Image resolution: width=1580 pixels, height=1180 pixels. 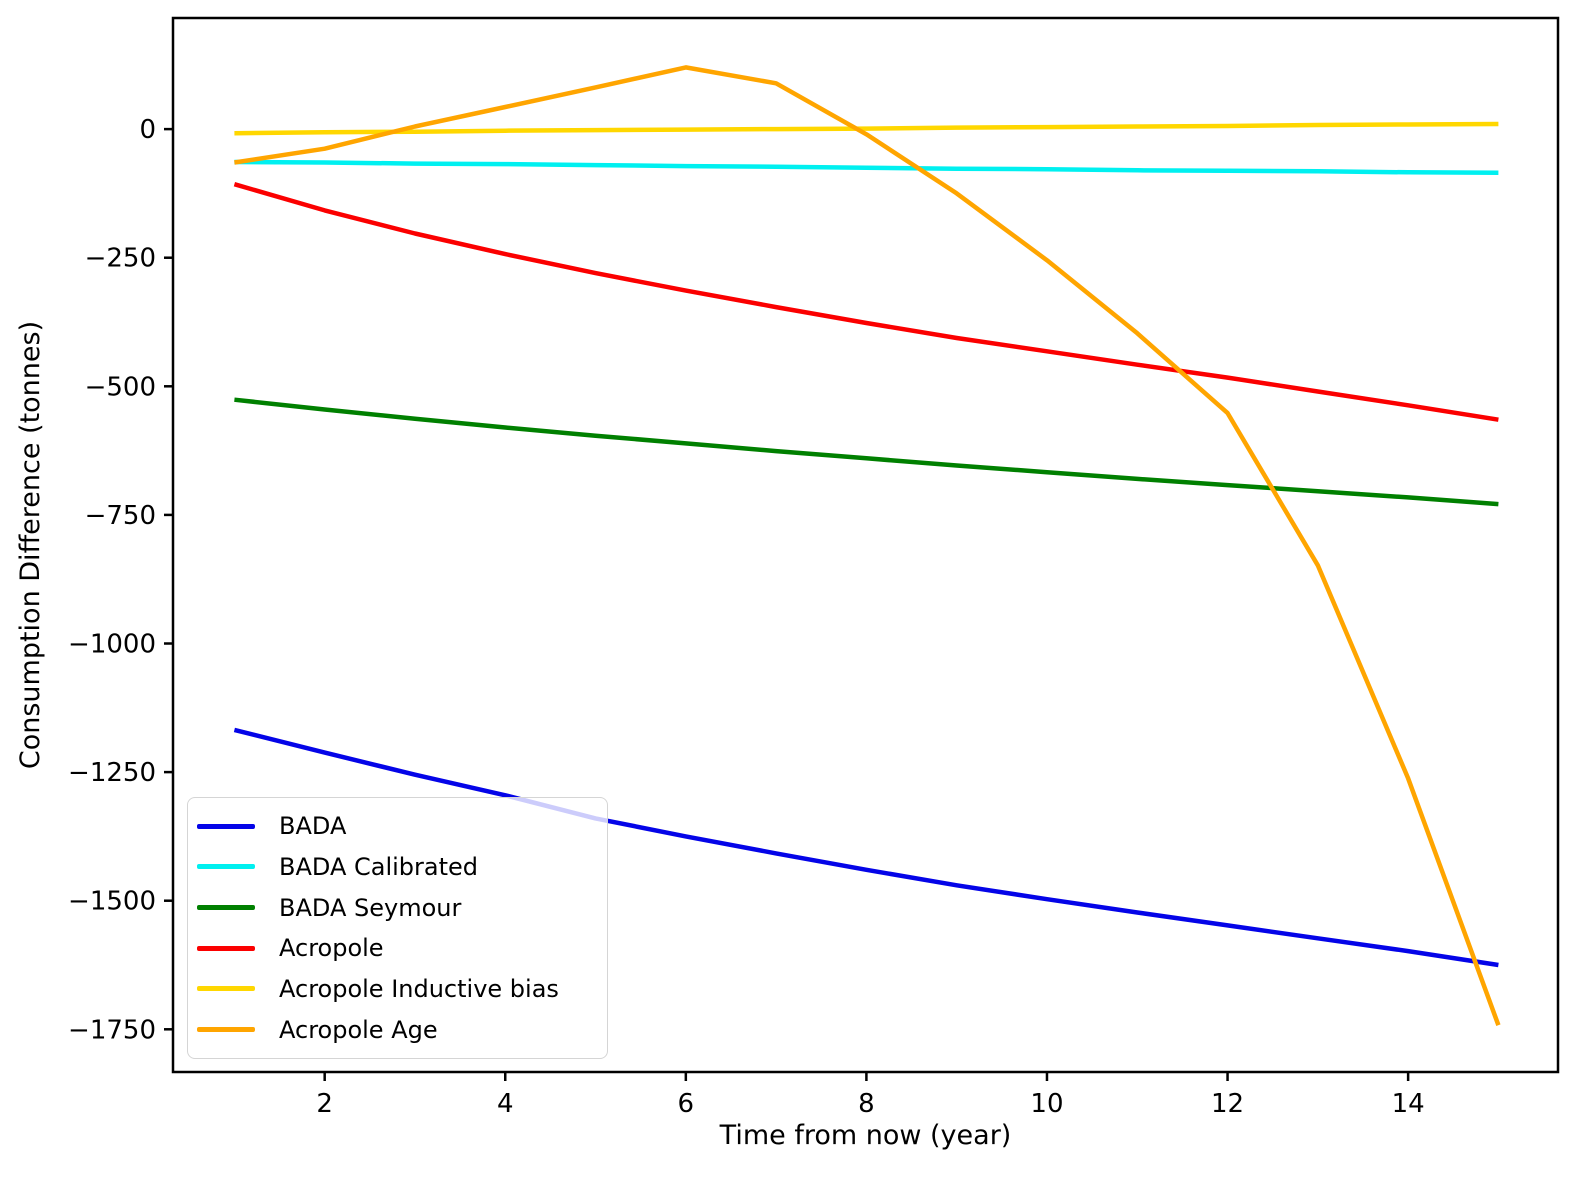 What do you see at coordinates (112, 645) in the screenshot?
I see `y-tick-label: −1000` at bounding box center [112, 645].